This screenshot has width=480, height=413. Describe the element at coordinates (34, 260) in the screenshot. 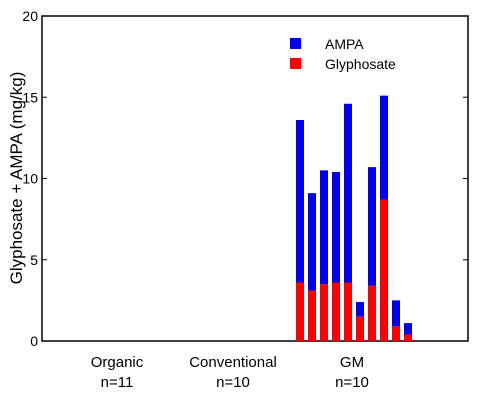

I see `y-tick-label: 5` at that location.